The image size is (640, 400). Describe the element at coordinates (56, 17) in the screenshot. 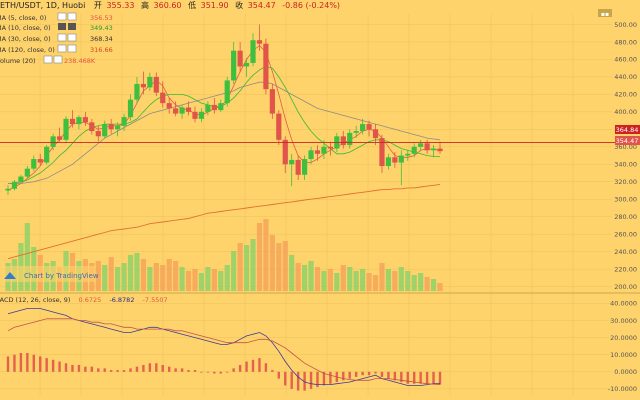

I see `indicator-row-ma5: MA (5, close, 0) 356.53` at that location.